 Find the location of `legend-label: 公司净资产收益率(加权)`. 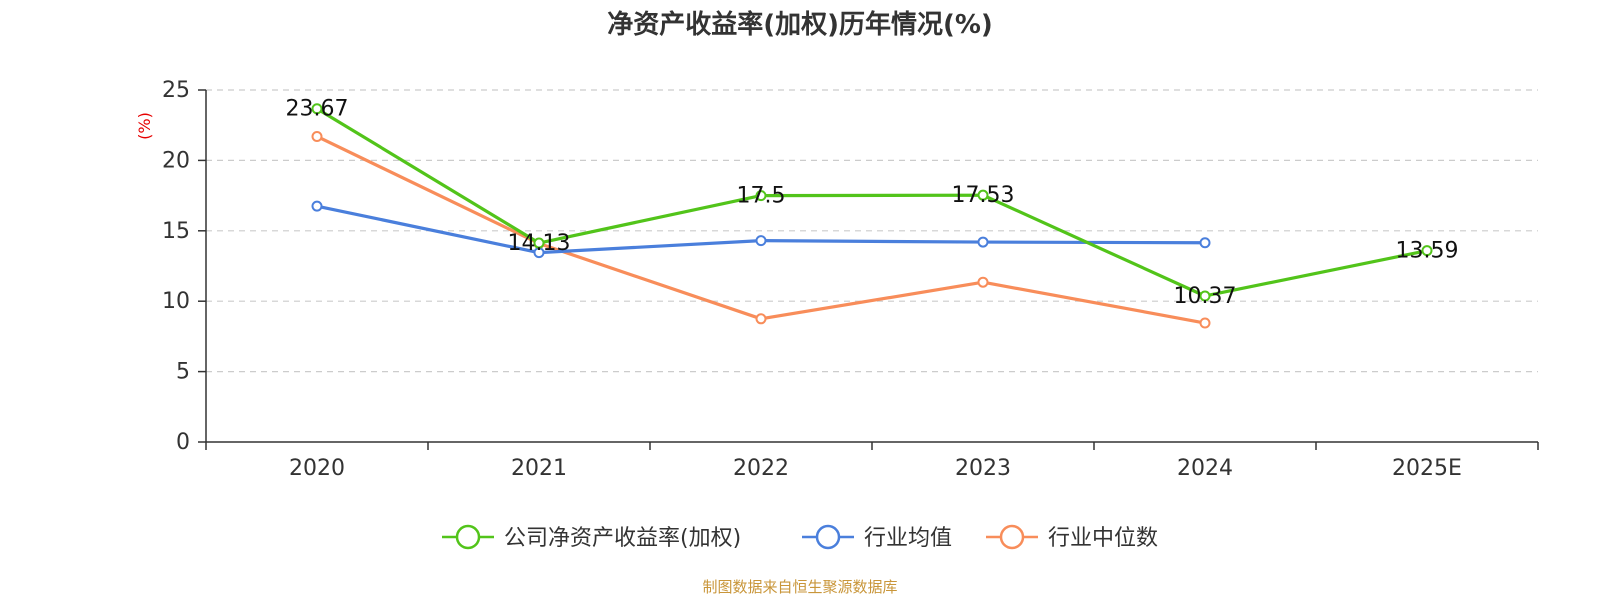

legend-label: 公司净资产收益率(加权) is located at coordinates (622, 538).